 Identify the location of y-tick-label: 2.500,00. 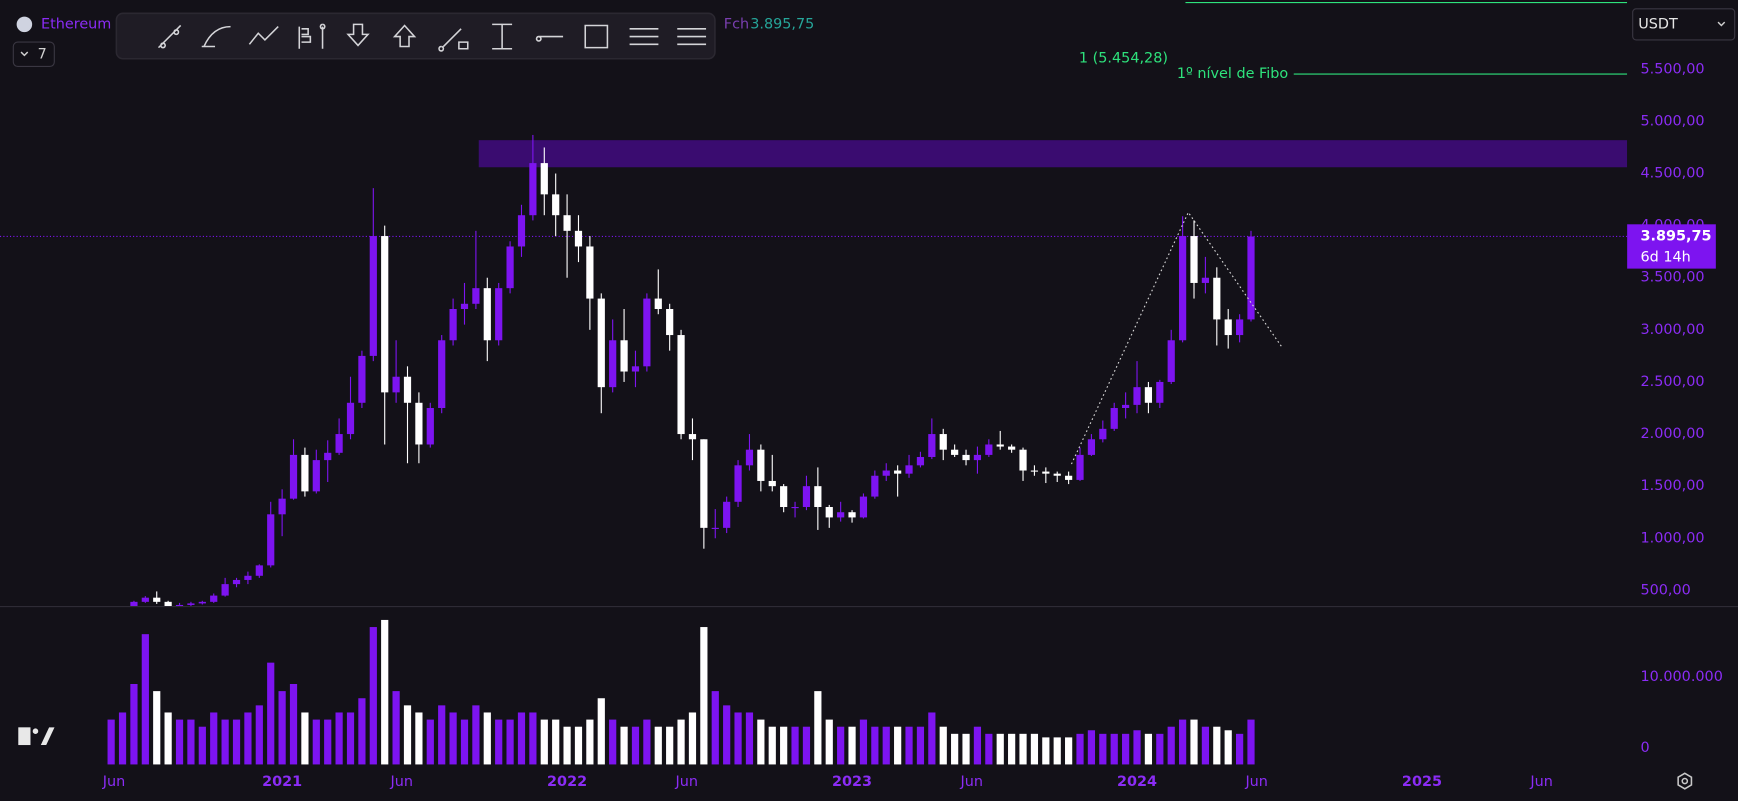
(1672, 382).